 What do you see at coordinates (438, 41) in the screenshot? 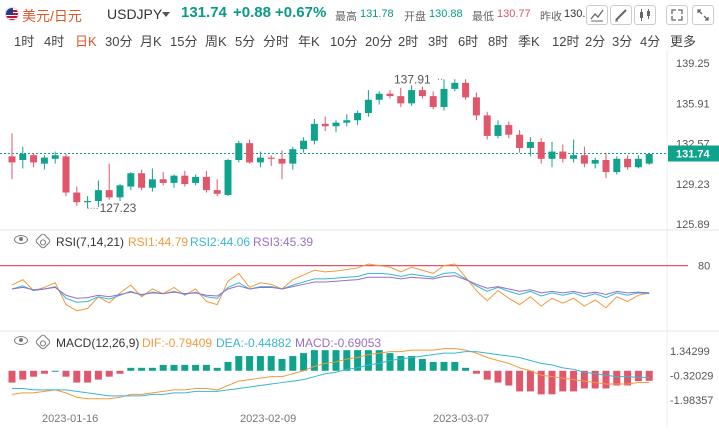
I see `tab-timeframe: 3时` at bounding box center [438, 41].